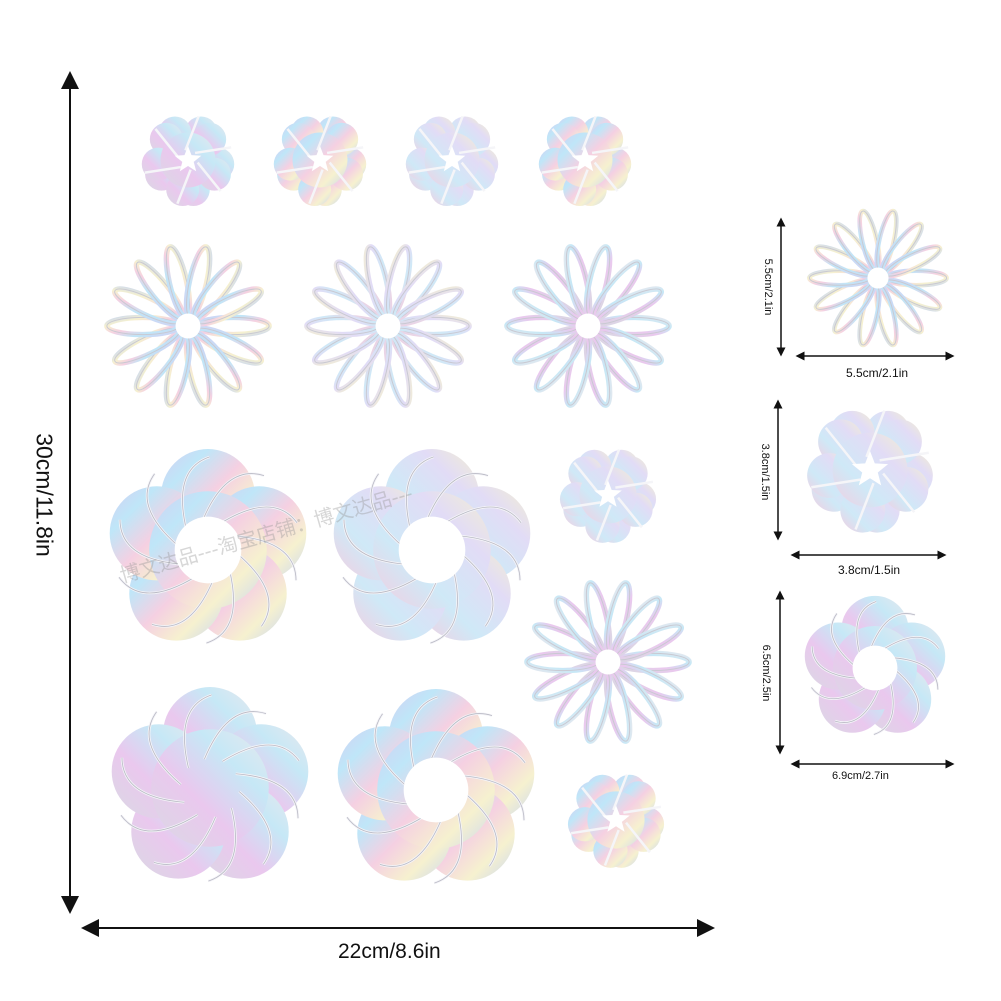 This screenshot has width=1001, height=1001. Describe the element at coordinates (869, 570) in the screenshot. I see `heart-flower-width-label: 3.8cm/1.5in` at that location.